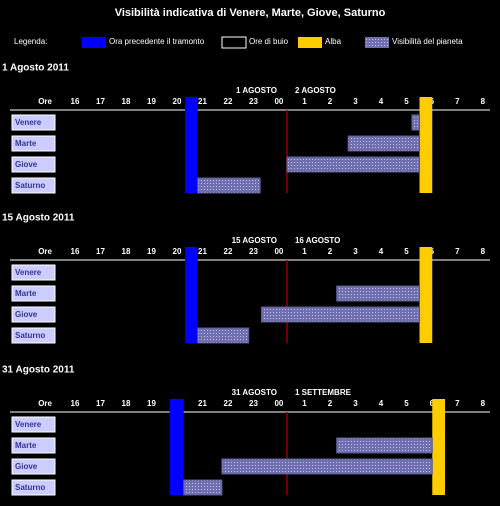  Describe the element at coordinates (254, 240) in the screenshot. I see `day-label: 15 AGOSTO` at that location.